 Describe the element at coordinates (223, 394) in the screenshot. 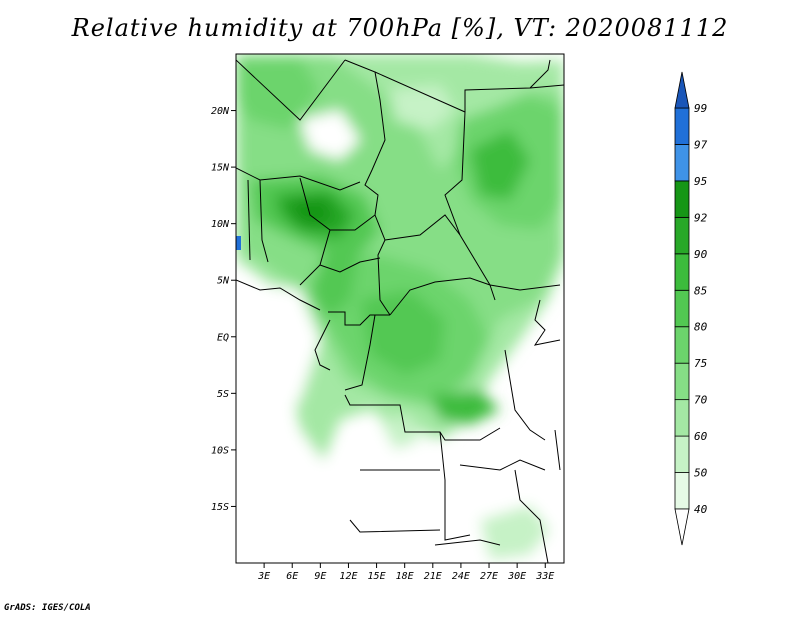

I see `lat-label: 5S` at that location.